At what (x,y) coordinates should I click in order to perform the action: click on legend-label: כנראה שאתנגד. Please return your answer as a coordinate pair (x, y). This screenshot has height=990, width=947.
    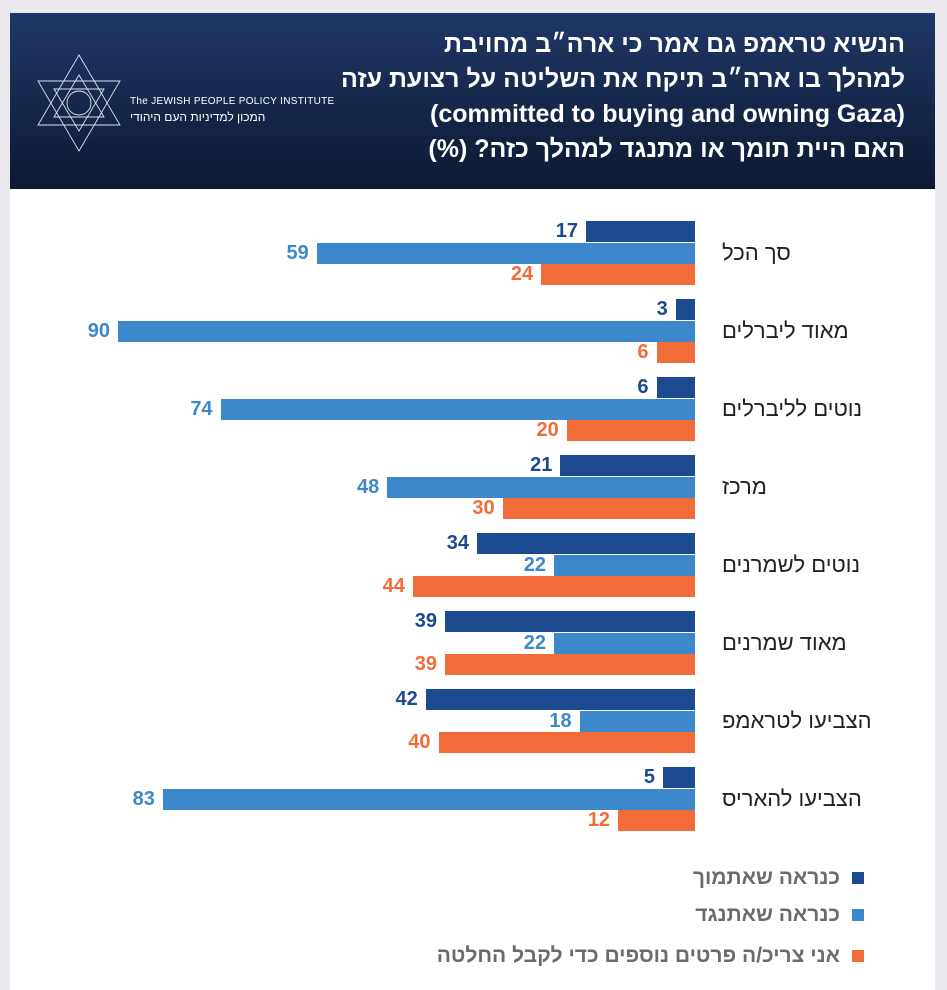
    Looking at the image, I should click on (767, 914).